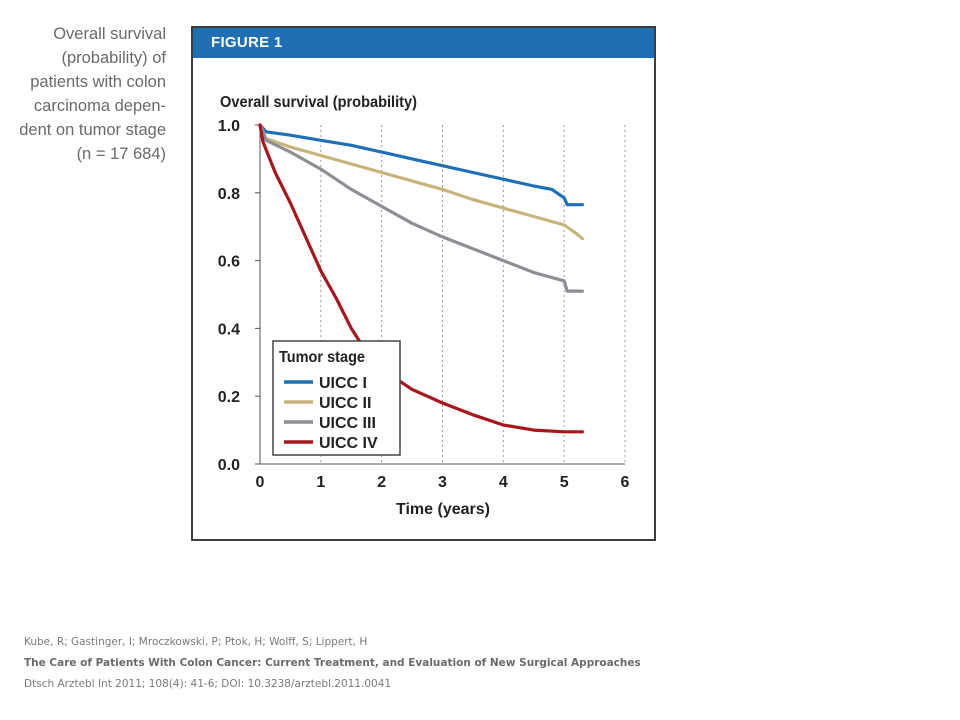 The height and width of the screenshot is (720, 960). I want to click on legend-title: Tumor stage, so click(322, 357).